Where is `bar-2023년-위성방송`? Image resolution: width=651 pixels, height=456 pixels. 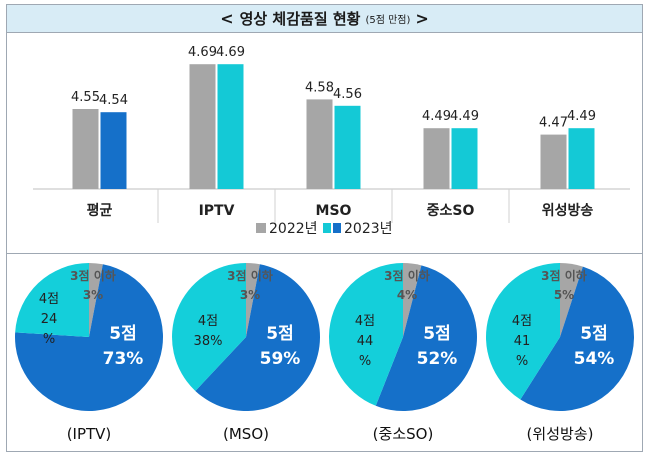 bar-2023년-위성방송 is located at coordinates (581, 158).